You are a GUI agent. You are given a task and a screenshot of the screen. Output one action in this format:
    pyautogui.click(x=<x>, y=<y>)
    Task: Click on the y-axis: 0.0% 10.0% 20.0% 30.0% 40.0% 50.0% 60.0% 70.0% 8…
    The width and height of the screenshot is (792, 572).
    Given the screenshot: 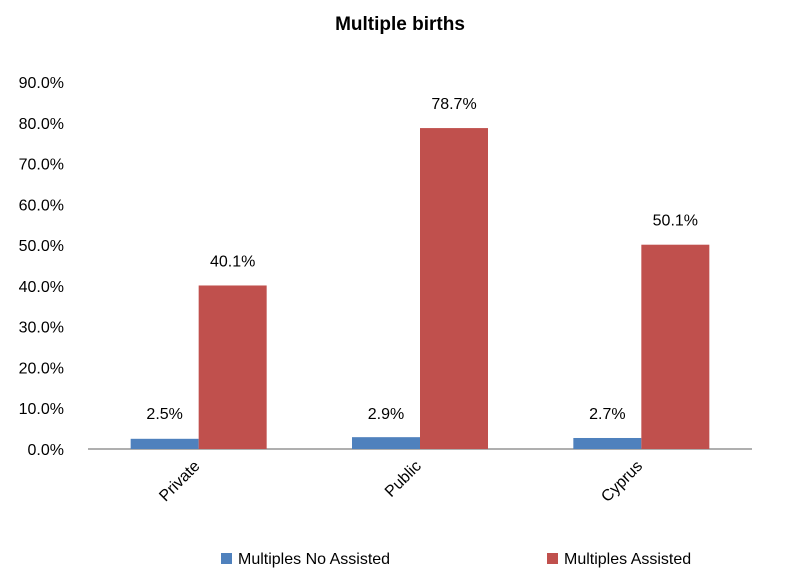 What is the action you would take?
    pyautogui.click(x=41, y=267)
    